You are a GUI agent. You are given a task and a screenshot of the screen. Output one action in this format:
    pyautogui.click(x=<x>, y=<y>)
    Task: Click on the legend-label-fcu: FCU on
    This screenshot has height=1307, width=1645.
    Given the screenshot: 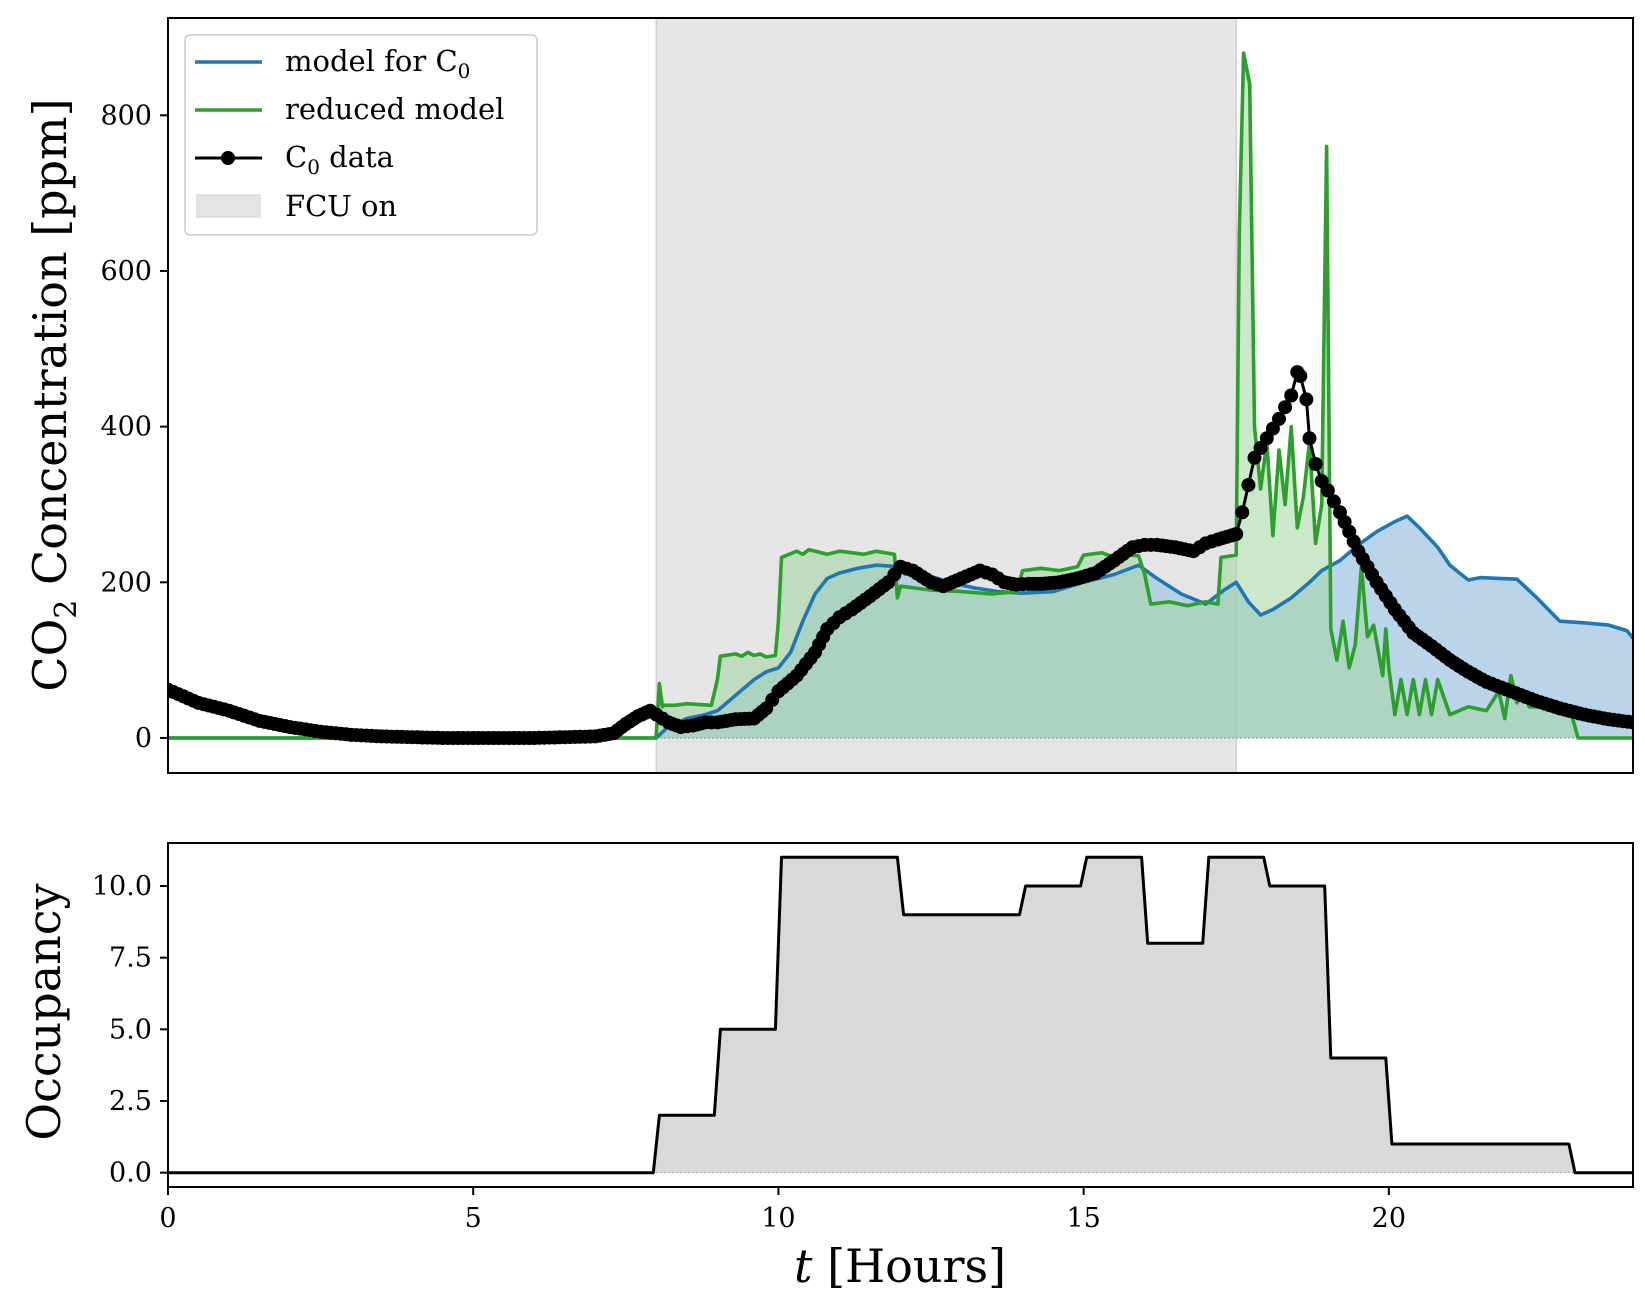 What is the action you would take?
    pyautogui.click(x=341, y=206)
    